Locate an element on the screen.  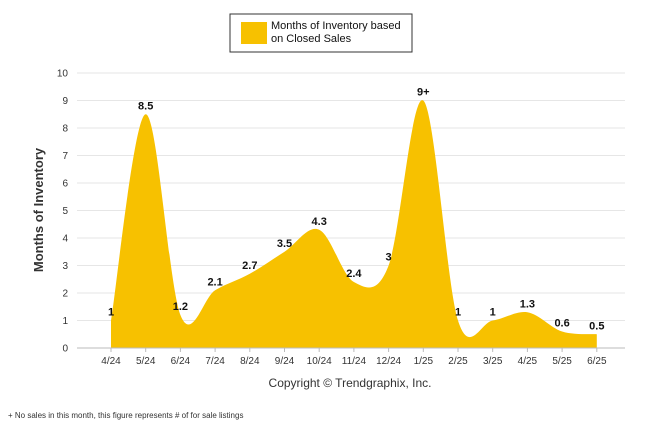
data-label: 2.4 is located at coordinates (354, 274).